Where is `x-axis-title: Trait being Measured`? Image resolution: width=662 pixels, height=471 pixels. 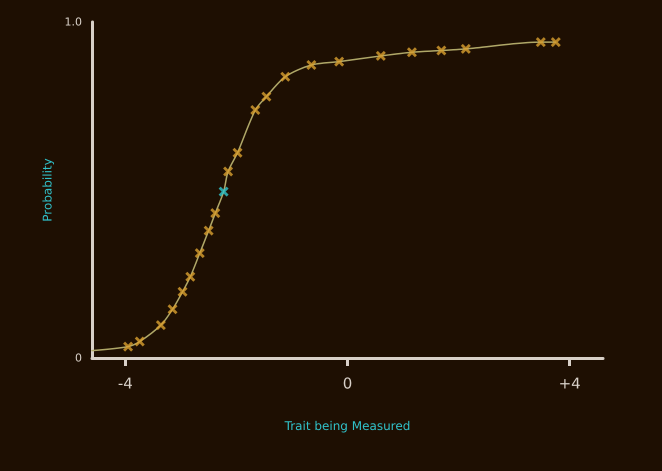
x-axis-title: Trait being Measured is located at coordinates (347, 426).